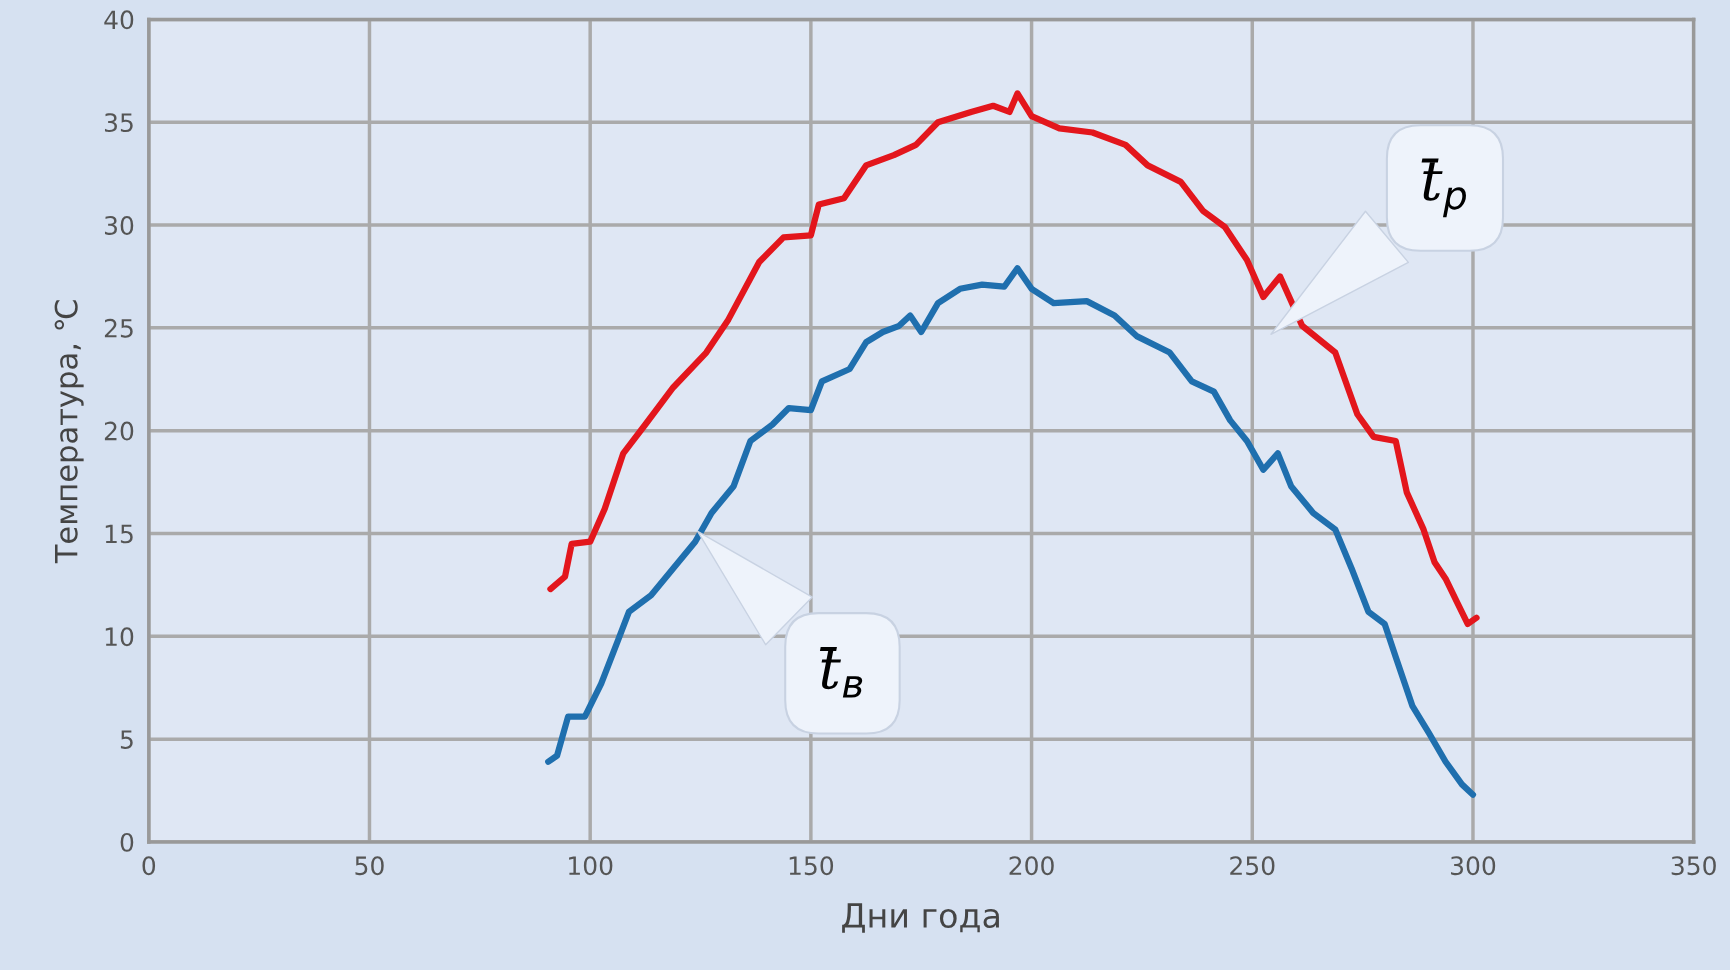  I want to click on x-tick-label: 150, so click(811, 866).